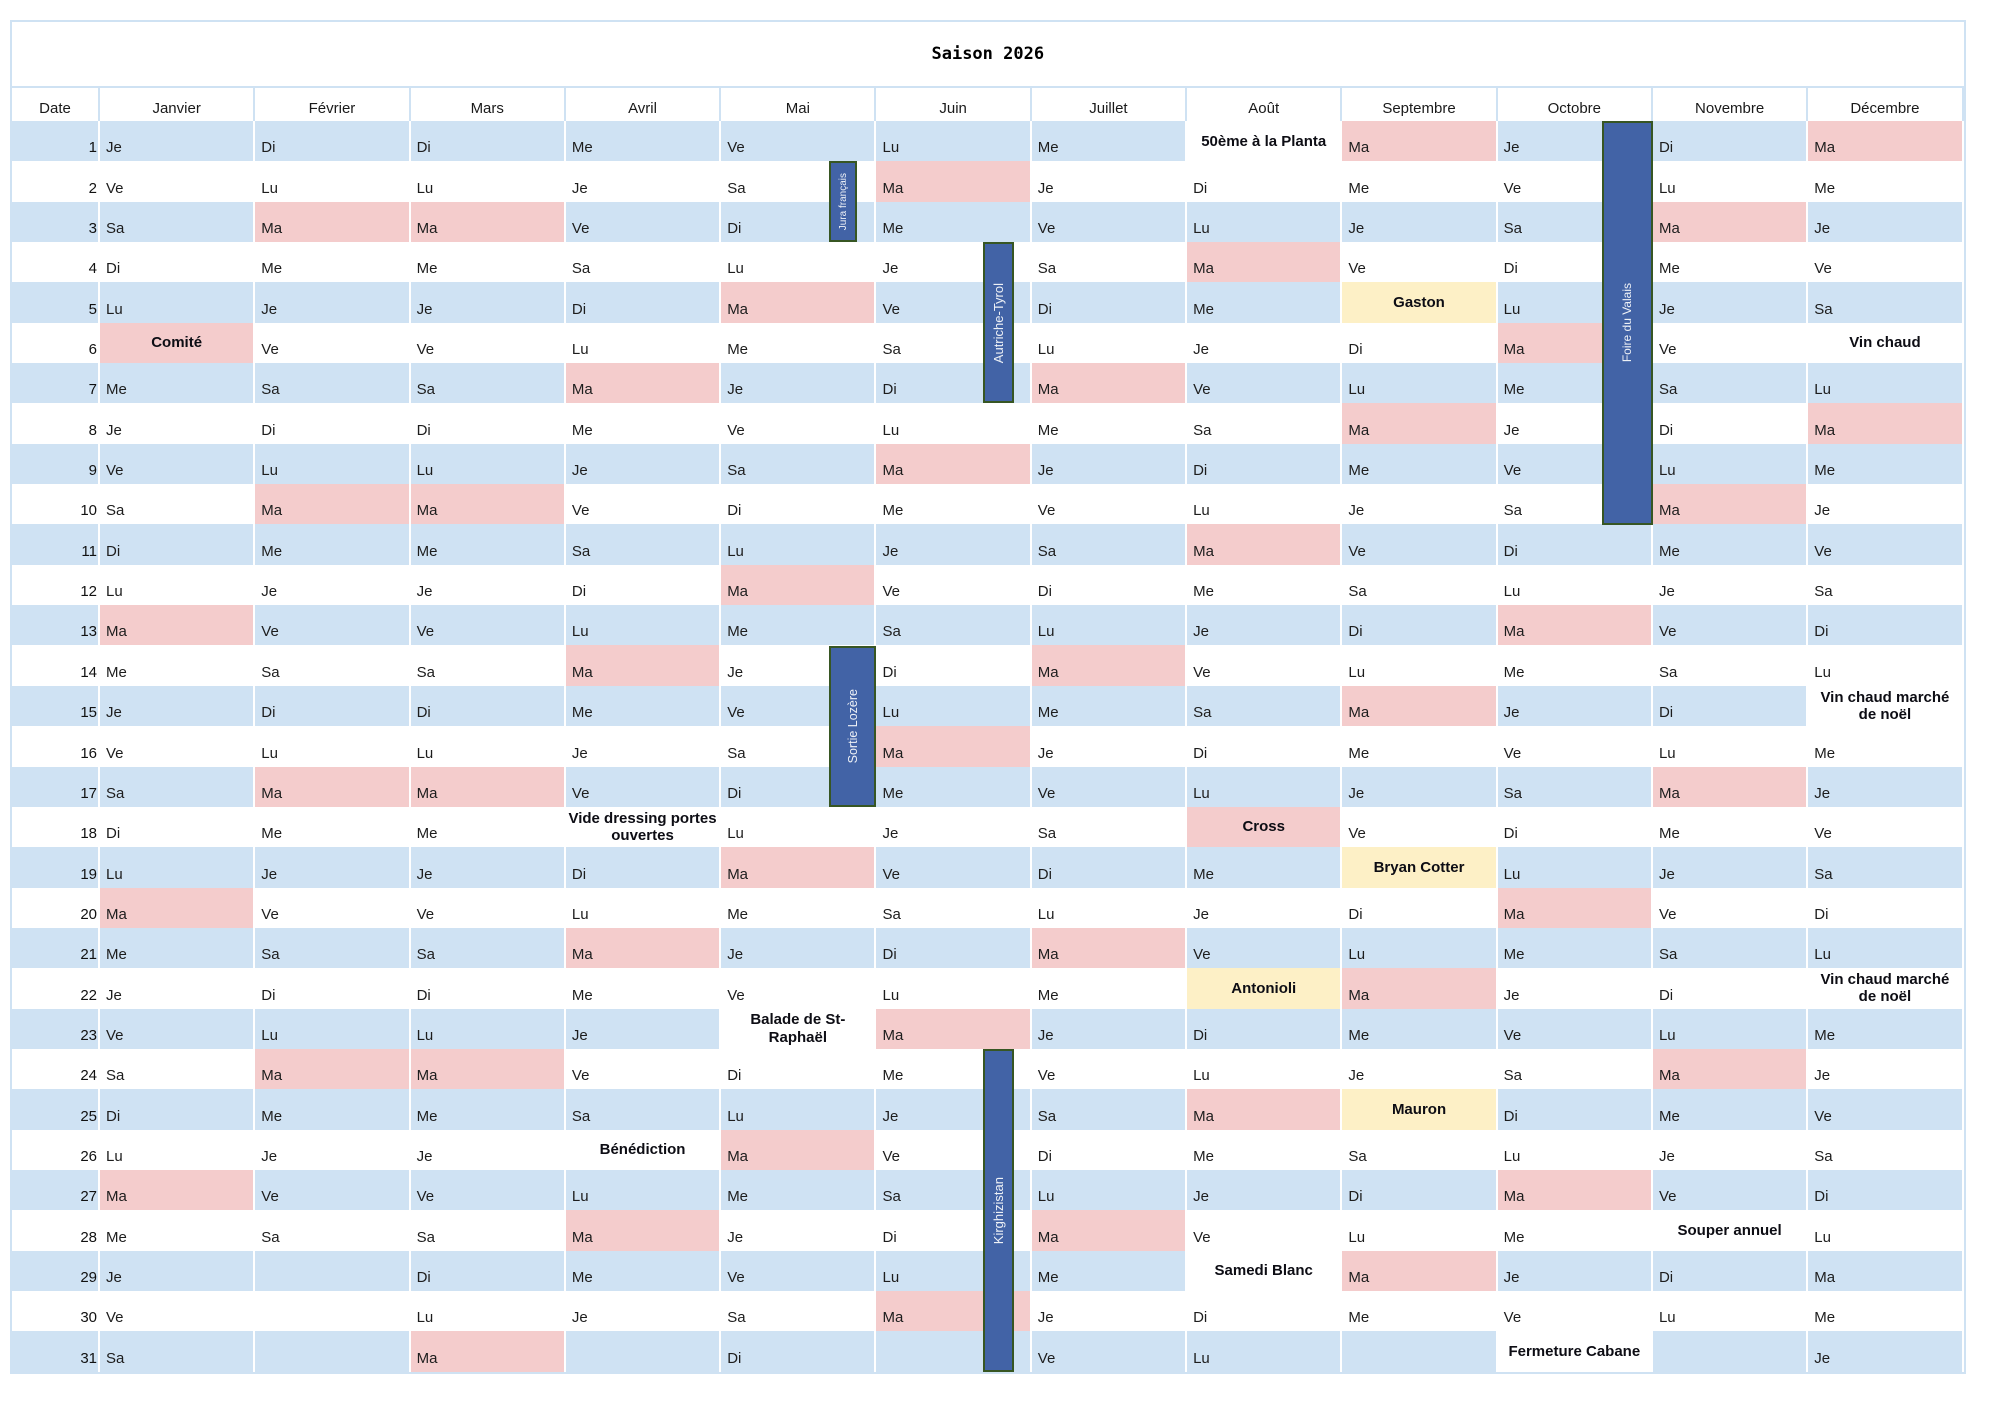 The height and width of the screenshot is (1414, 2000). I want to click on event-banner: Antonioli, so click(1265, 988).